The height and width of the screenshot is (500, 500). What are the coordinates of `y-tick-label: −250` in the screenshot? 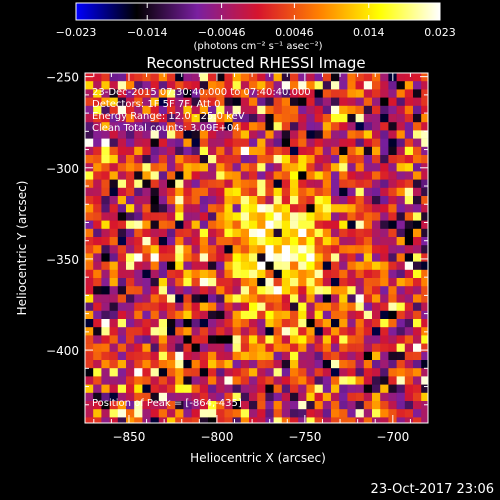 It's located at (62, 78).